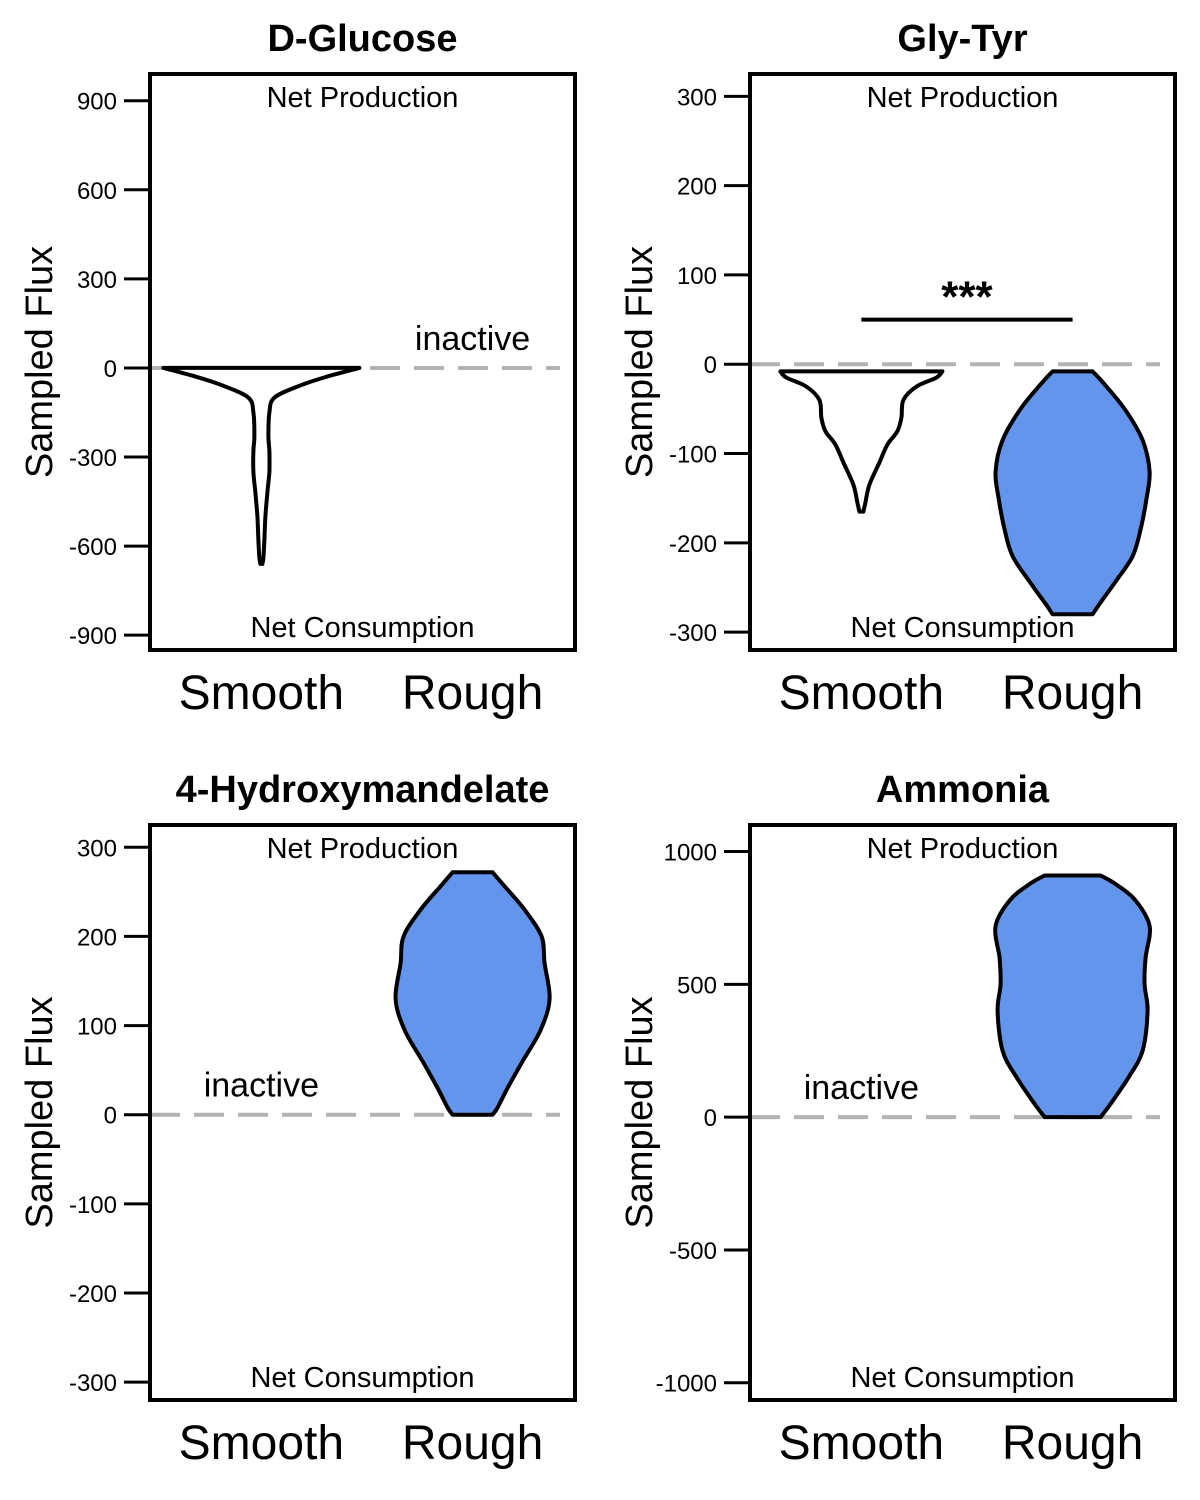 This screenshot has height=1500, width=1200. Describe the element at coordinates (93, 636) in the screenshot. I see `y-tick-label: -900` at that location.